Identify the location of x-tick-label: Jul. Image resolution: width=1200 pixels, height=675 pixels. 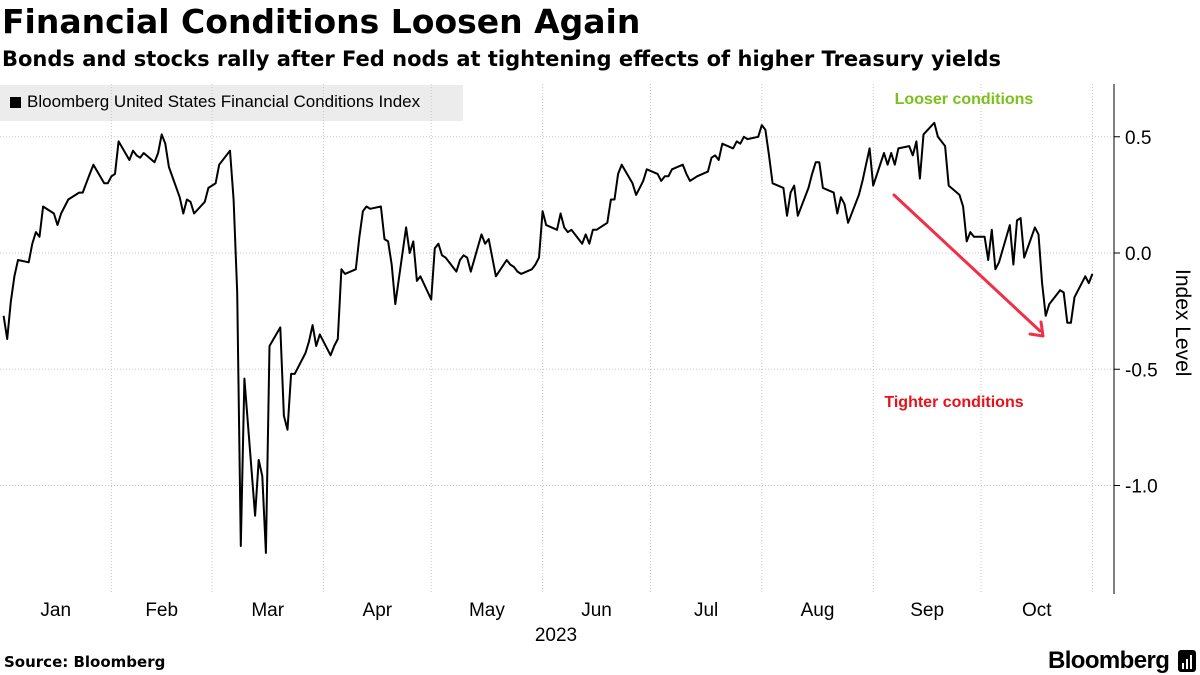
(706, 610).